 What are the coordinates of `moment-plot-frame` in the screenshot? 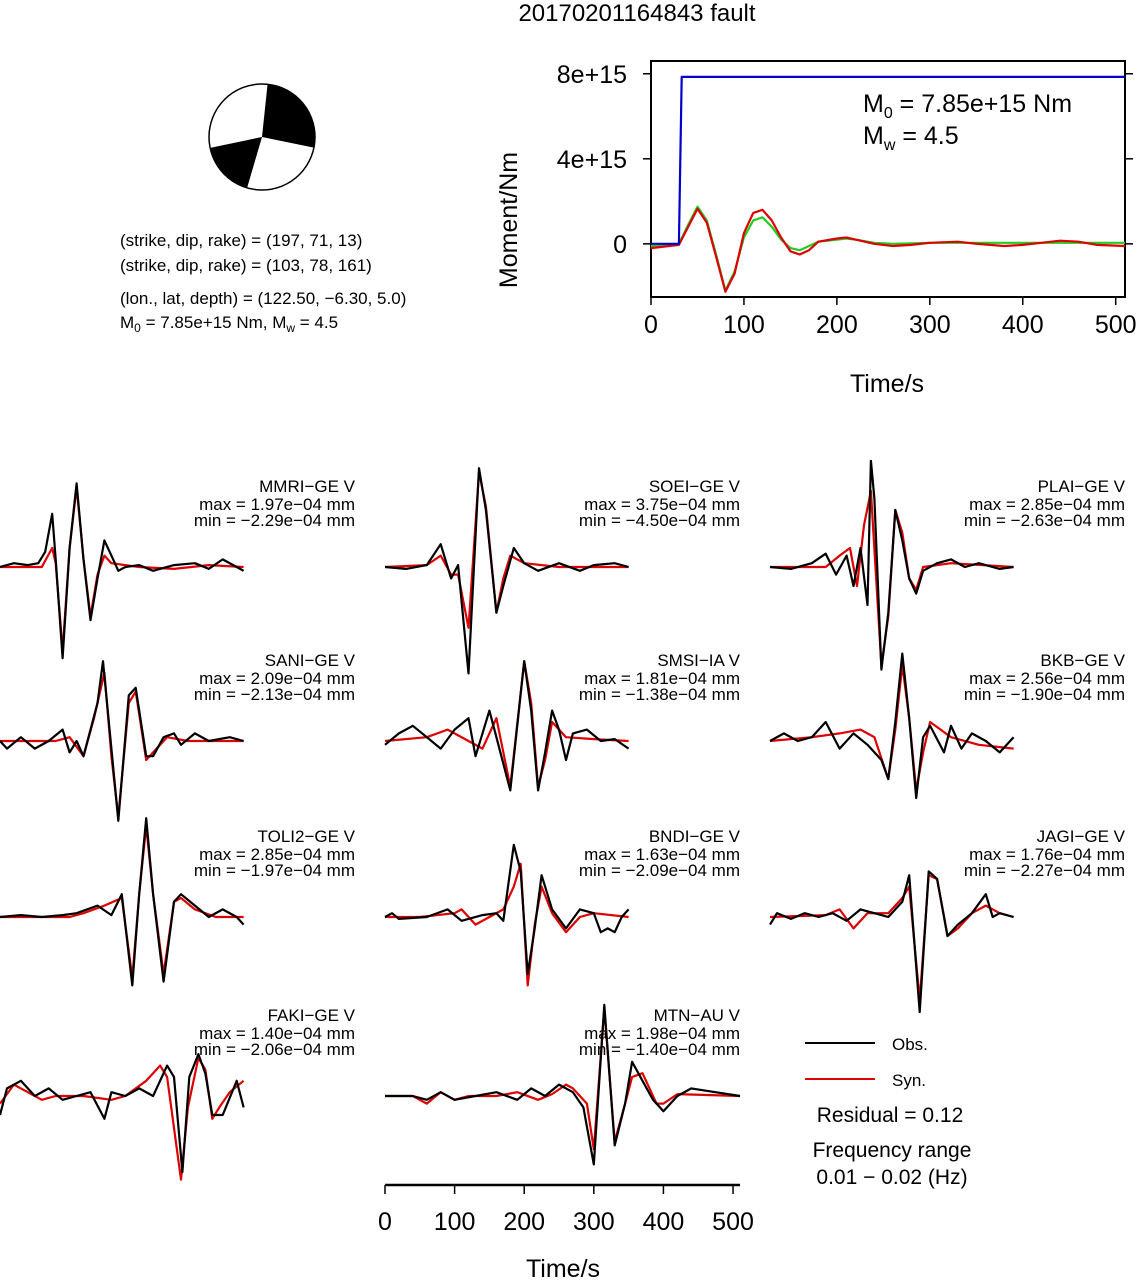 It's located at (888, 179).